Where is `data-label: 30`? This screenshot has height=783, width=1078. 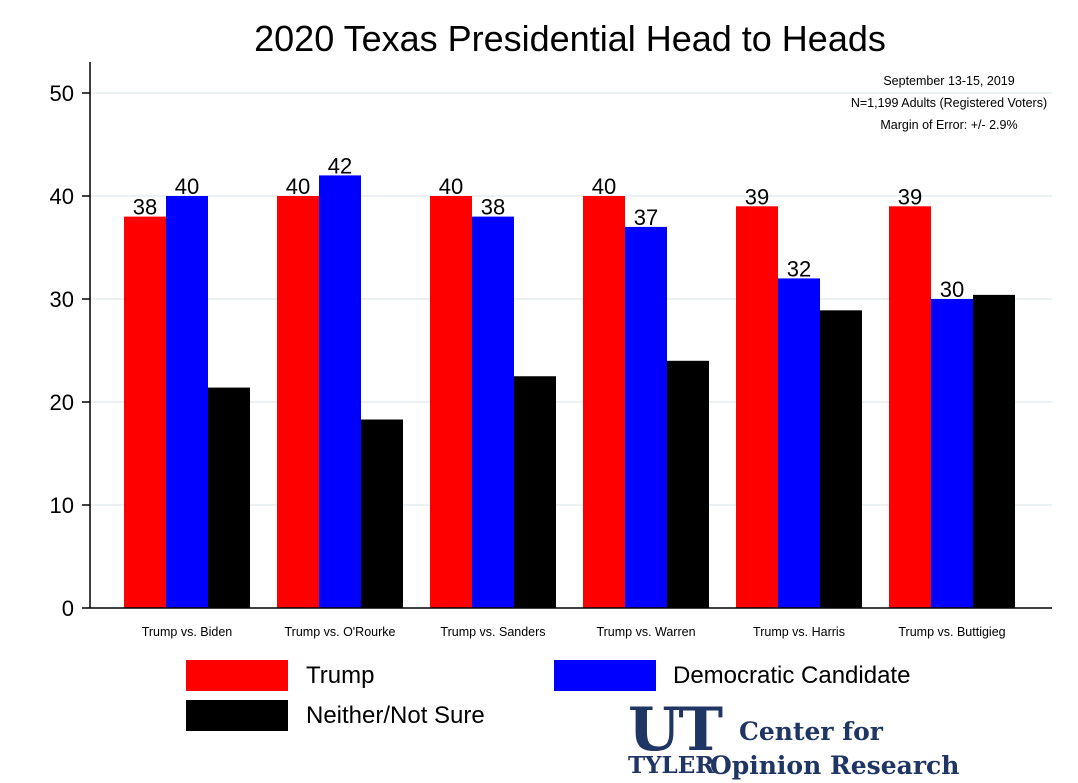
data-label: 30 is located at coordinates (952, 289).